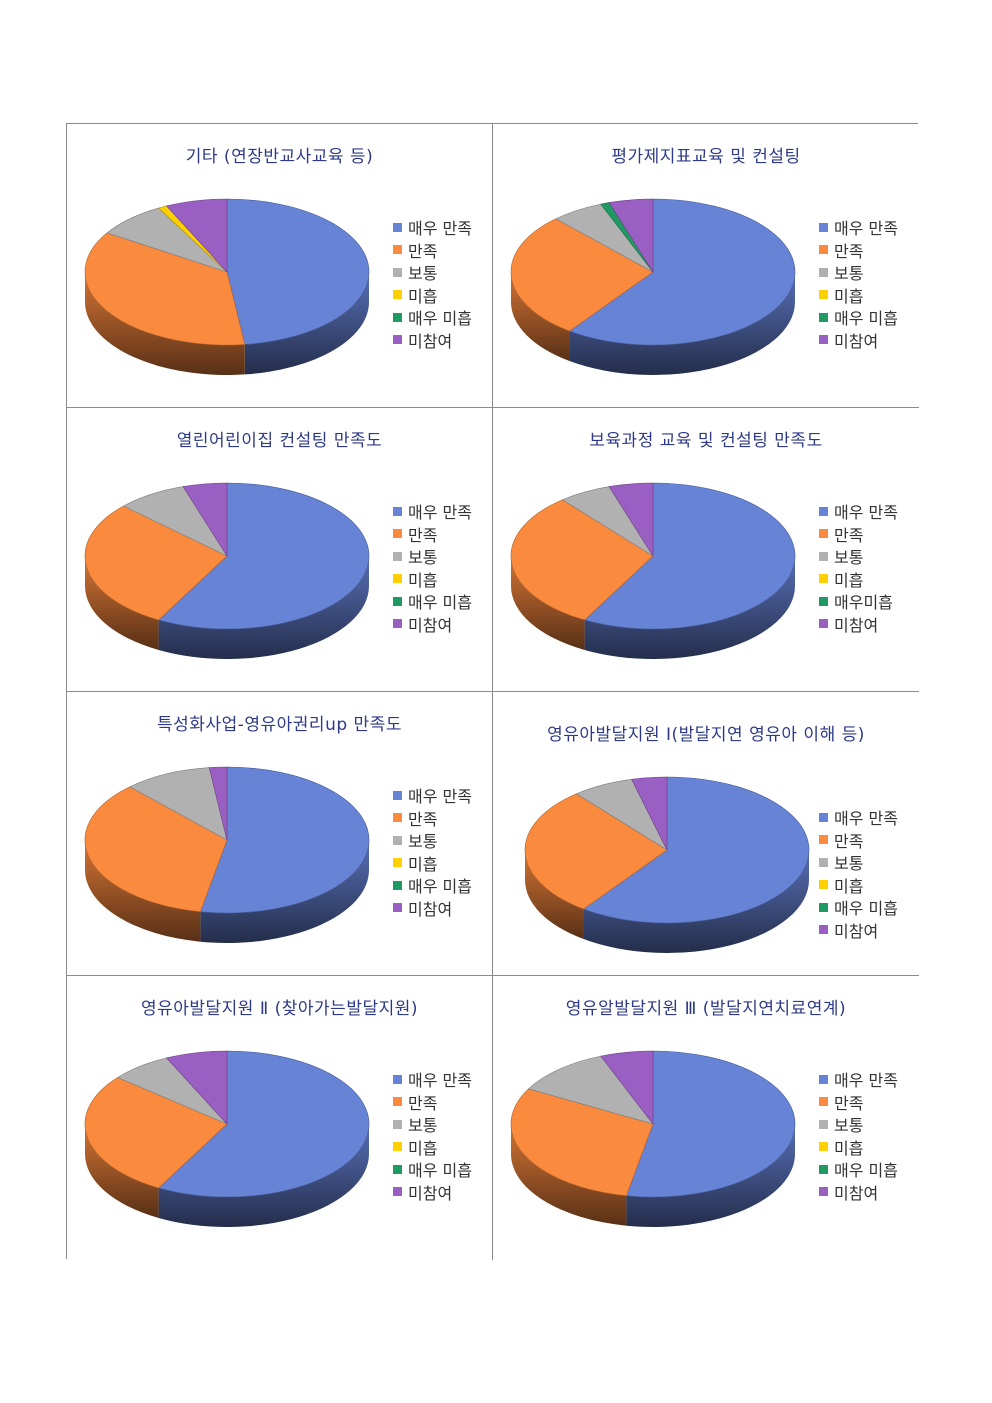 The image size is (992, 1403). I want to click on chart-panel: 평가제지표교육 및 컨설팅 매우 만족 만족 보통 미흡 매우 미흡 미참여, so click(706, 266).